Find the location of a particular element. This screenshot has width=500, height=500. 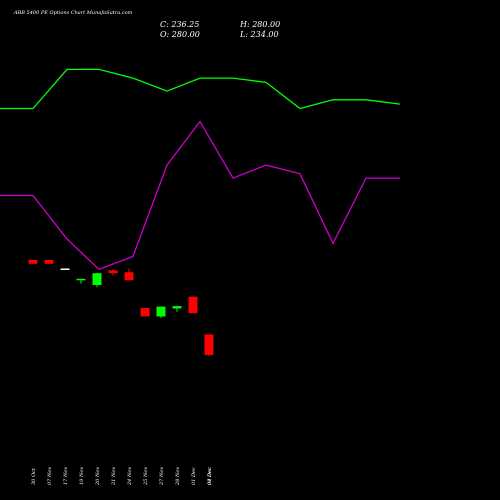

x-tick-label: 19 Nov is located at coordinates (82, 476).